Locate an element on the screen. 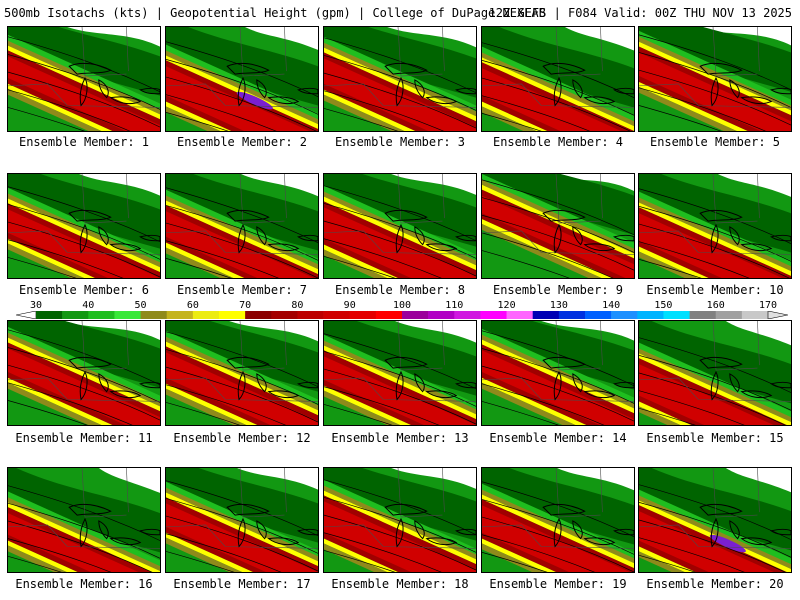 The width and height of the screenshot is (800, 600). colorbar-low-arrow is located at coordinates (26, 315).